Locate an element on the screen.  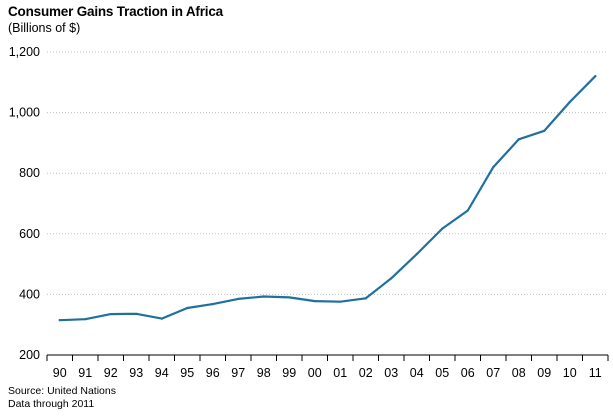
x-tick-label: 97 is located at coordinates (238, 373).